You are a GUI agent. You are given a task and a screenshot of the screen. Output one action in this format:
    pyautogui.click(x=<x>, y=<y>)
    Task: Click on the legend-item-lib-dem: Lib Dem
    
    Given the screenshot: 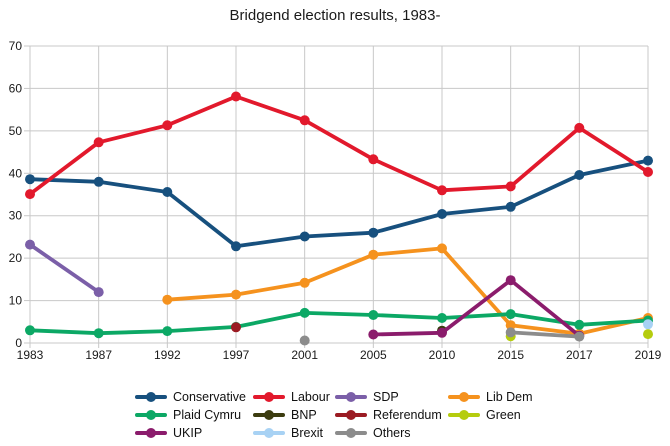 What is the action you would take?
    pyautogui.click(x=490, y=397)
    